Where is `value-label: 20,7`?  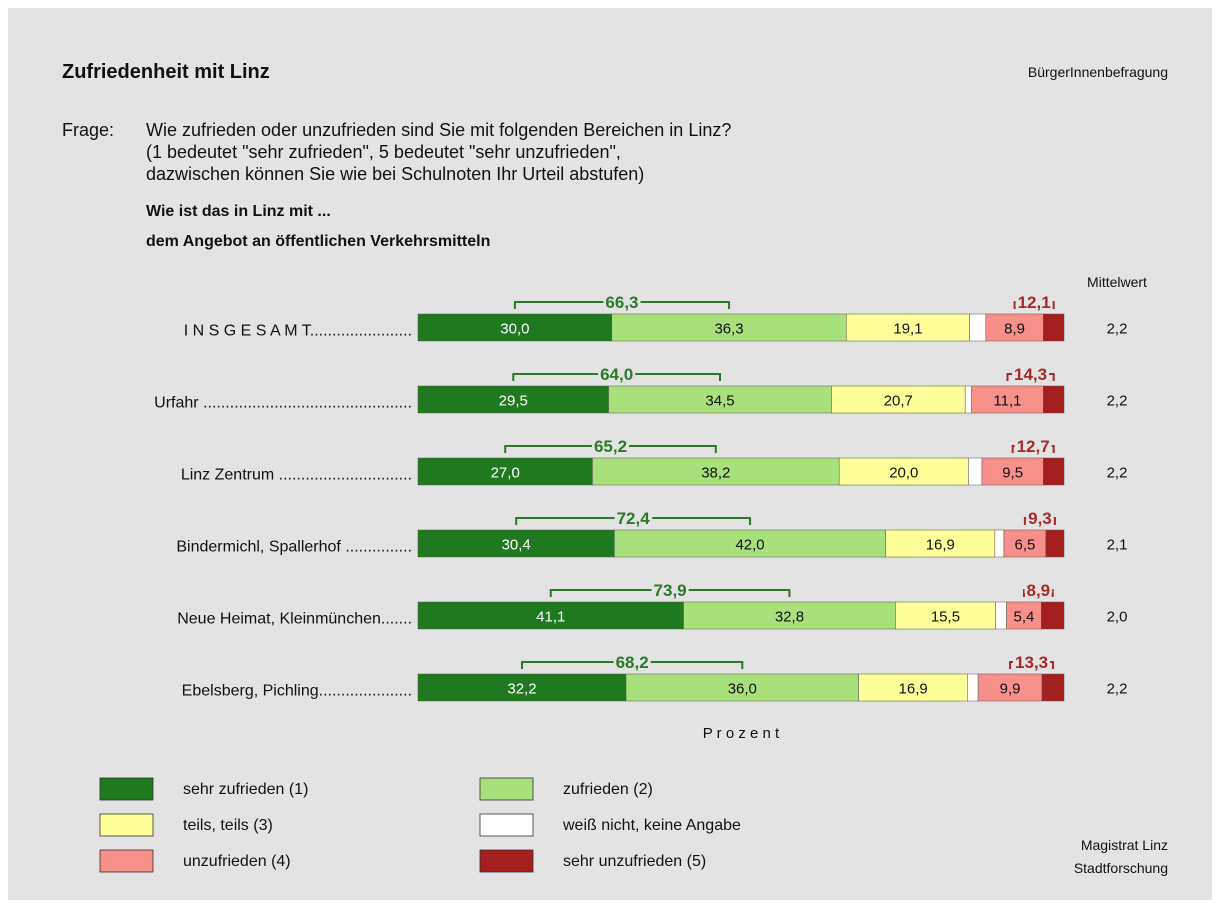 value-label: 20,7 is located at coordinates (898, 401).